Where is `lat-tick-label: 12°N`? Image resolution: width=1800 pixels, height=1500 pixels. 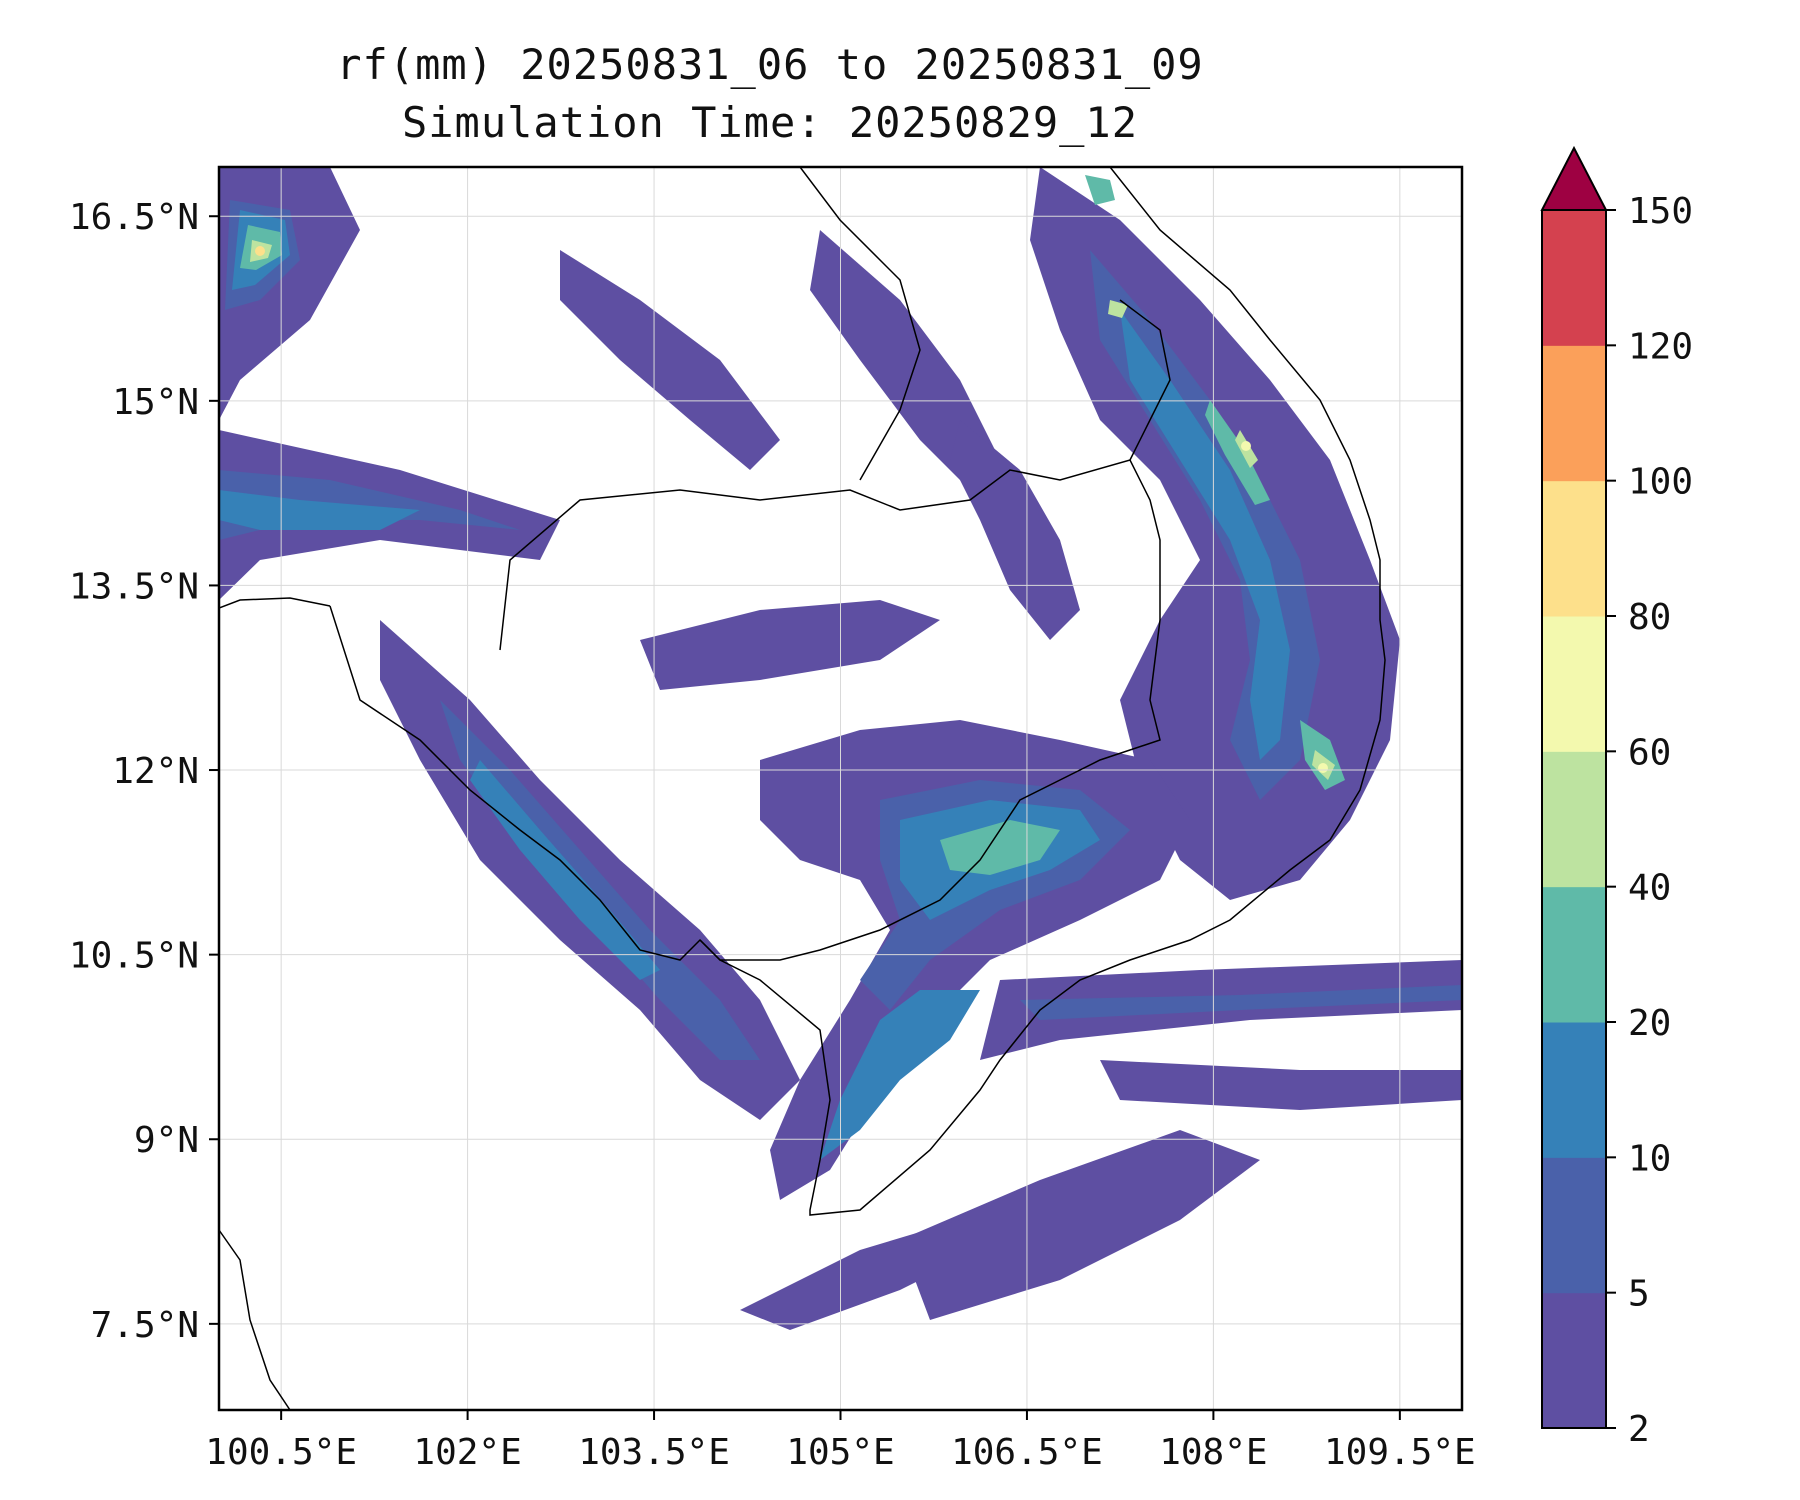 lat-tick-label: 12°N is located at coordinates (155, 771).